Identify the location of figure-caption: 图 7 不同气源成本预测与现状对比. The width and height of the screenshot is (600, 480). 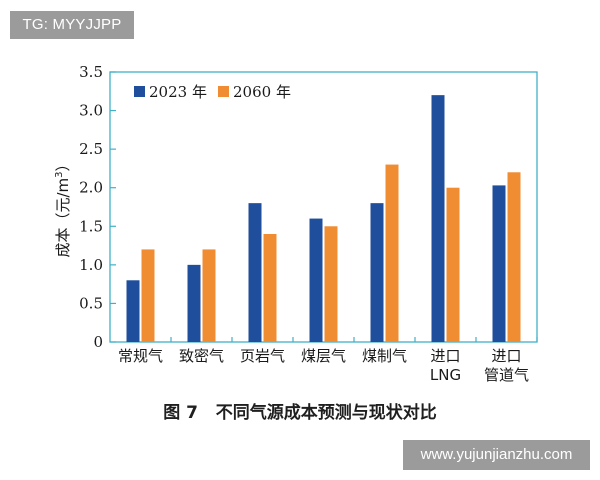
(300, 413).